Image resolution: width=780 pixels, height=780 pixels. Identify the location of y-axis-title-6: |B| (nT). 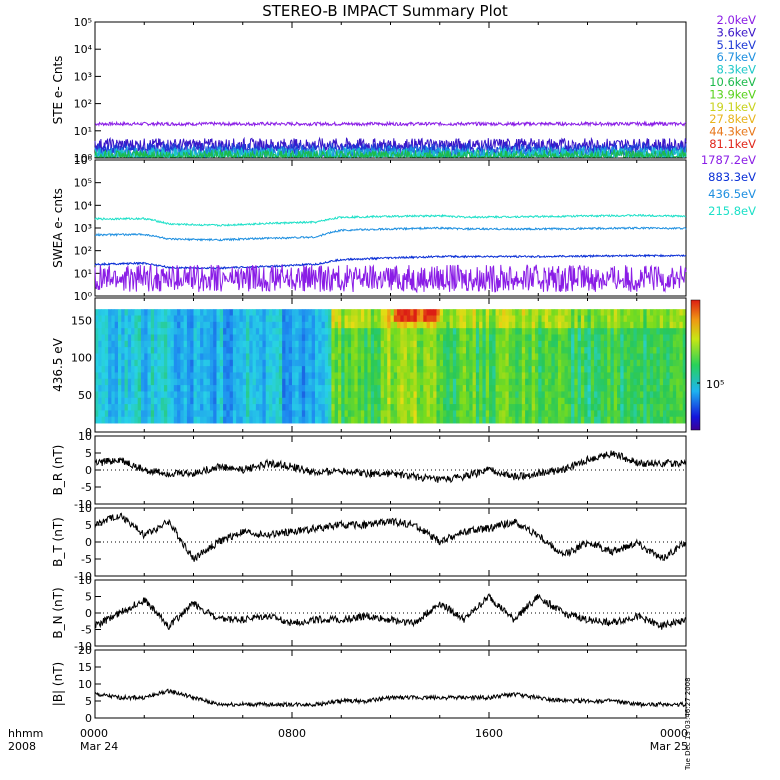
(58, 684).